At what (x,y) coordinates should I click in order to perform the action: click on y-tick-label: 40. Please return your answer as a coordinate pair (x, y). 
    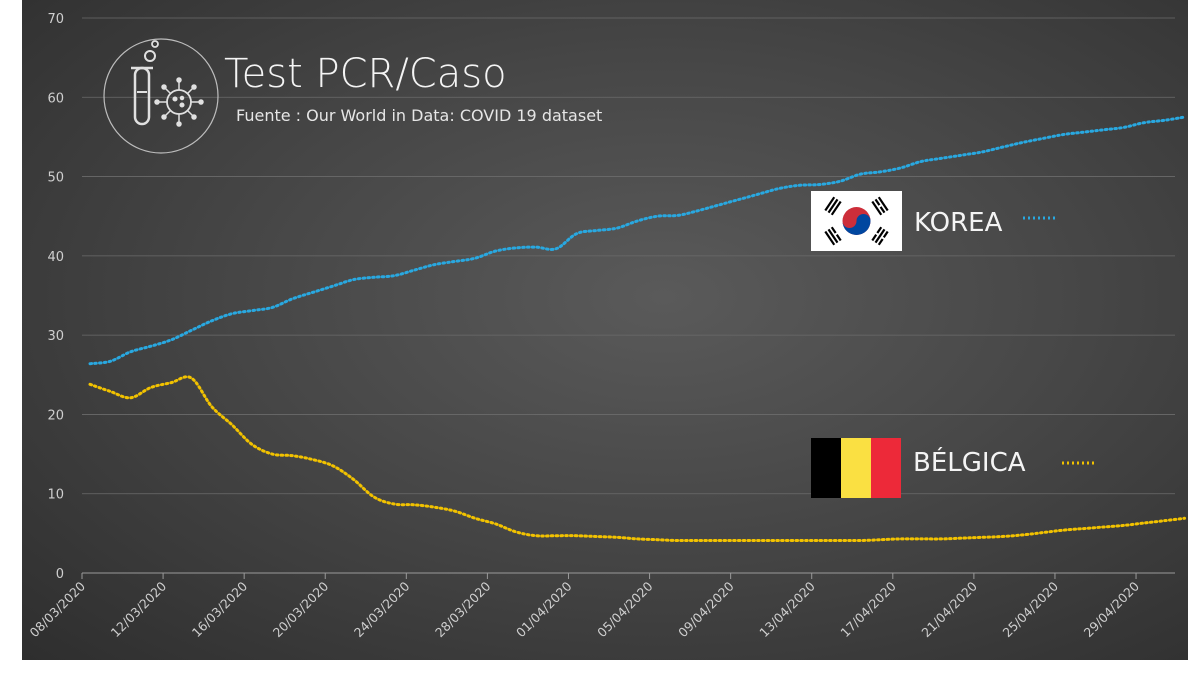
    Looking at the image, I should click on (55, 257).